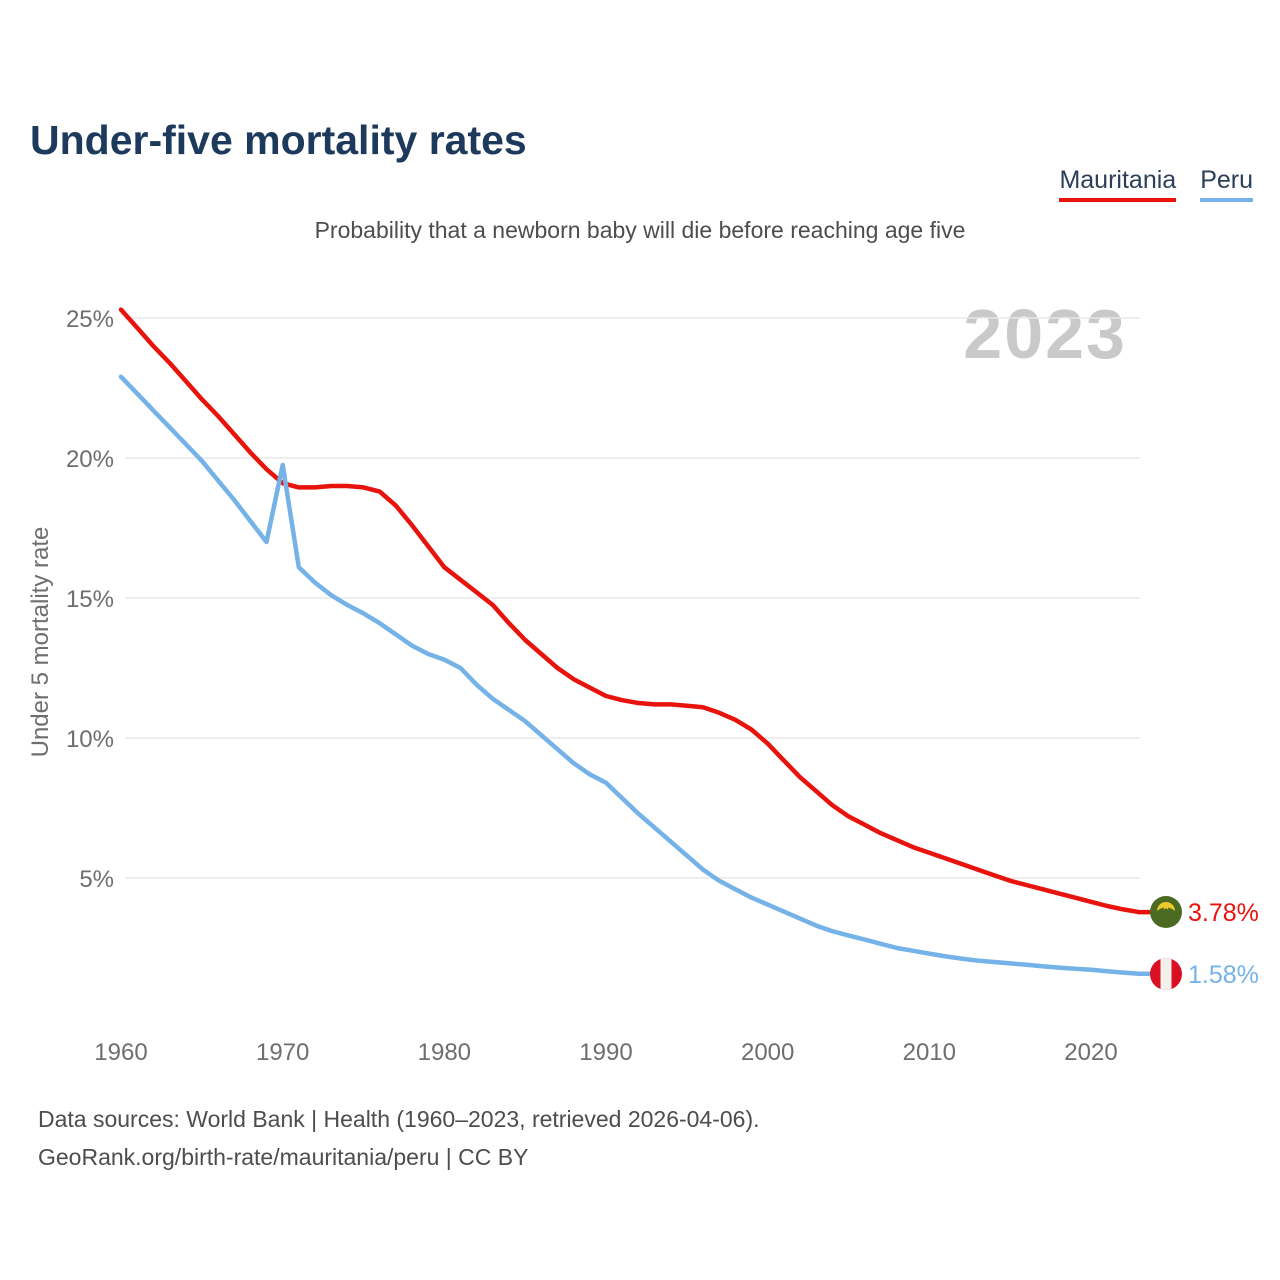  Describe the element at coordinates (278, 140) in the screenshot. I see `page-title: Under-five mortality rates` at that location.